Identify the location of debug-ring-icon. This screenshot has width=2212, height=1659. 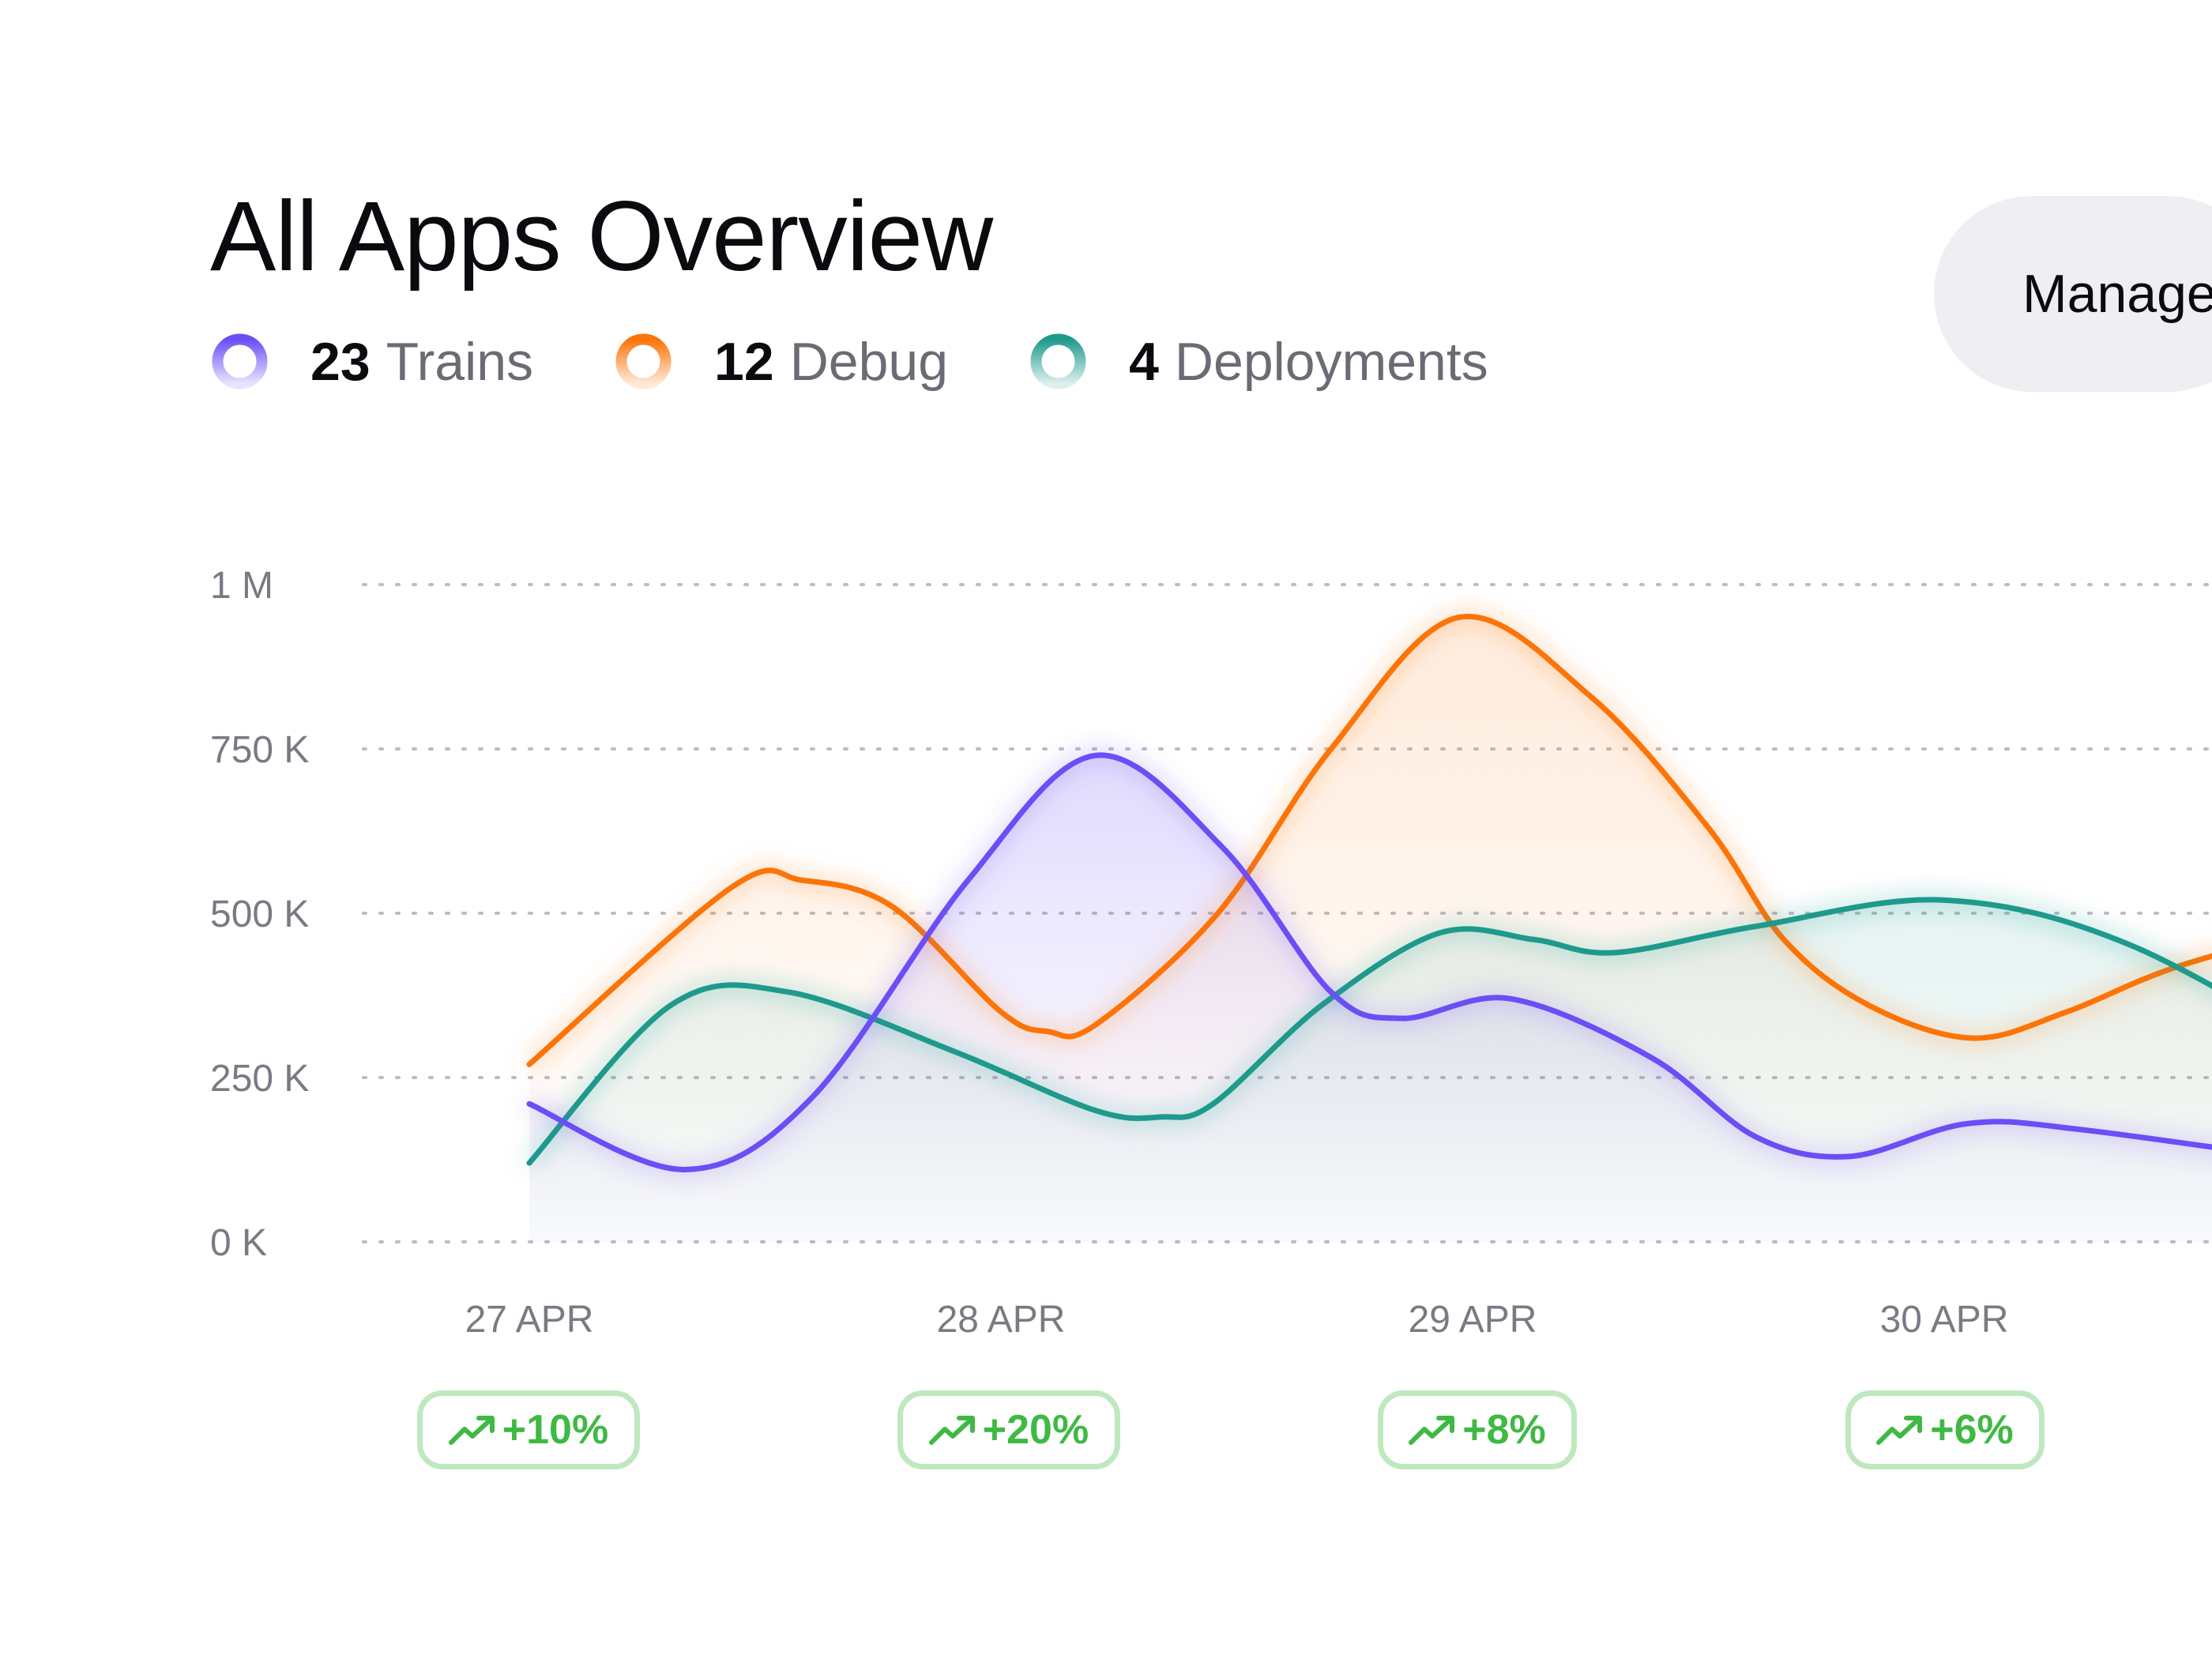
(643, 362).